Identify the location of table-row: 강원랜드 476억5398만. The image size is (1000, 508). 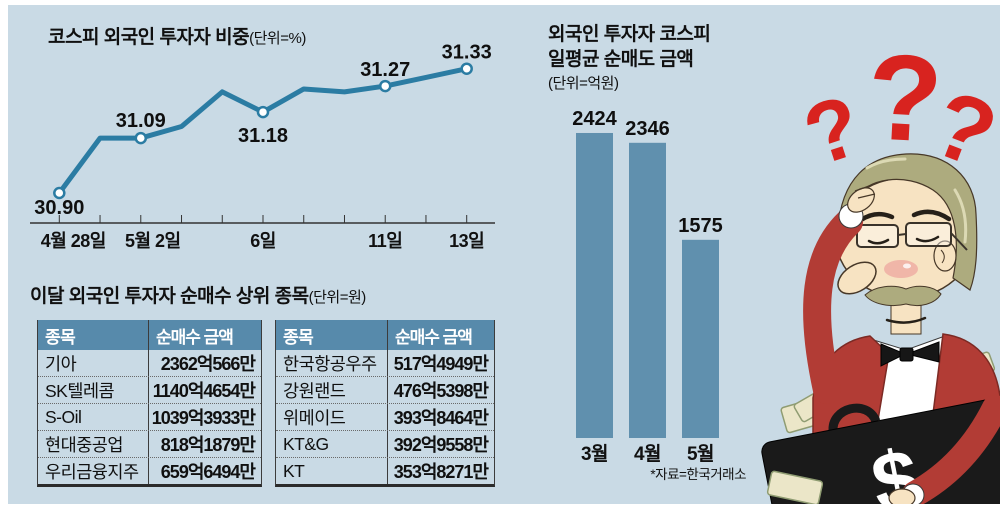
(385, 389).